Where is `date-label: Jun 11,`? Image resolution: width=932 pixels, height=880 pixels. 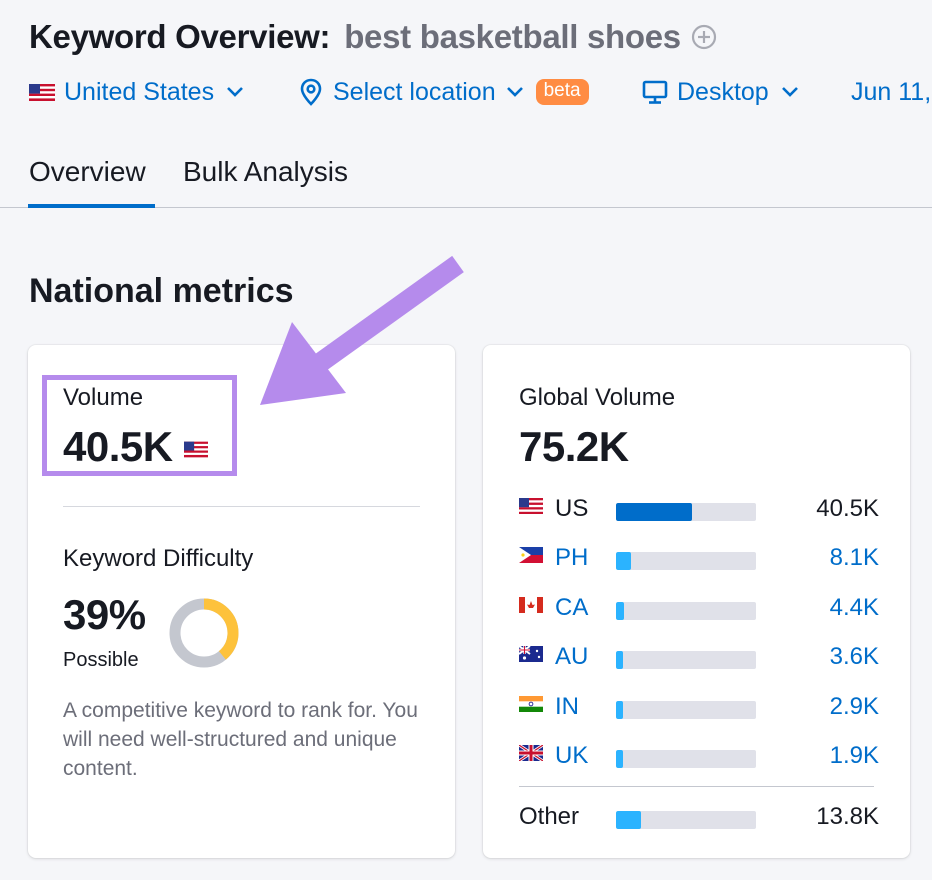 date-label: Jun 11, is located at coordinates (891, 91).